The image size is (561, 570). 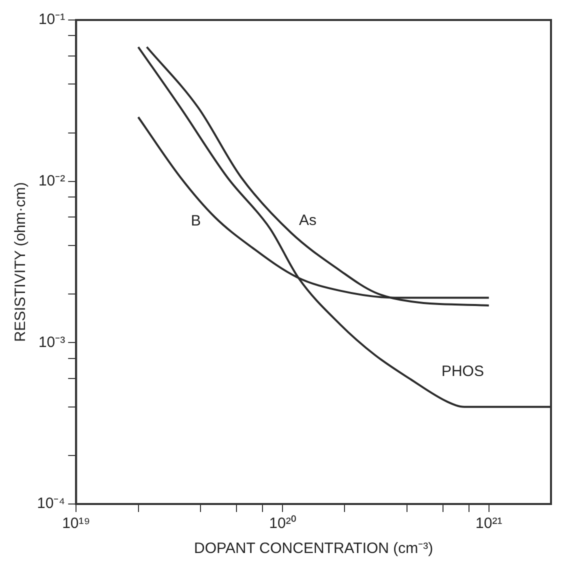 I want to click on series-label: PHOS, so click(x=462, y=371).